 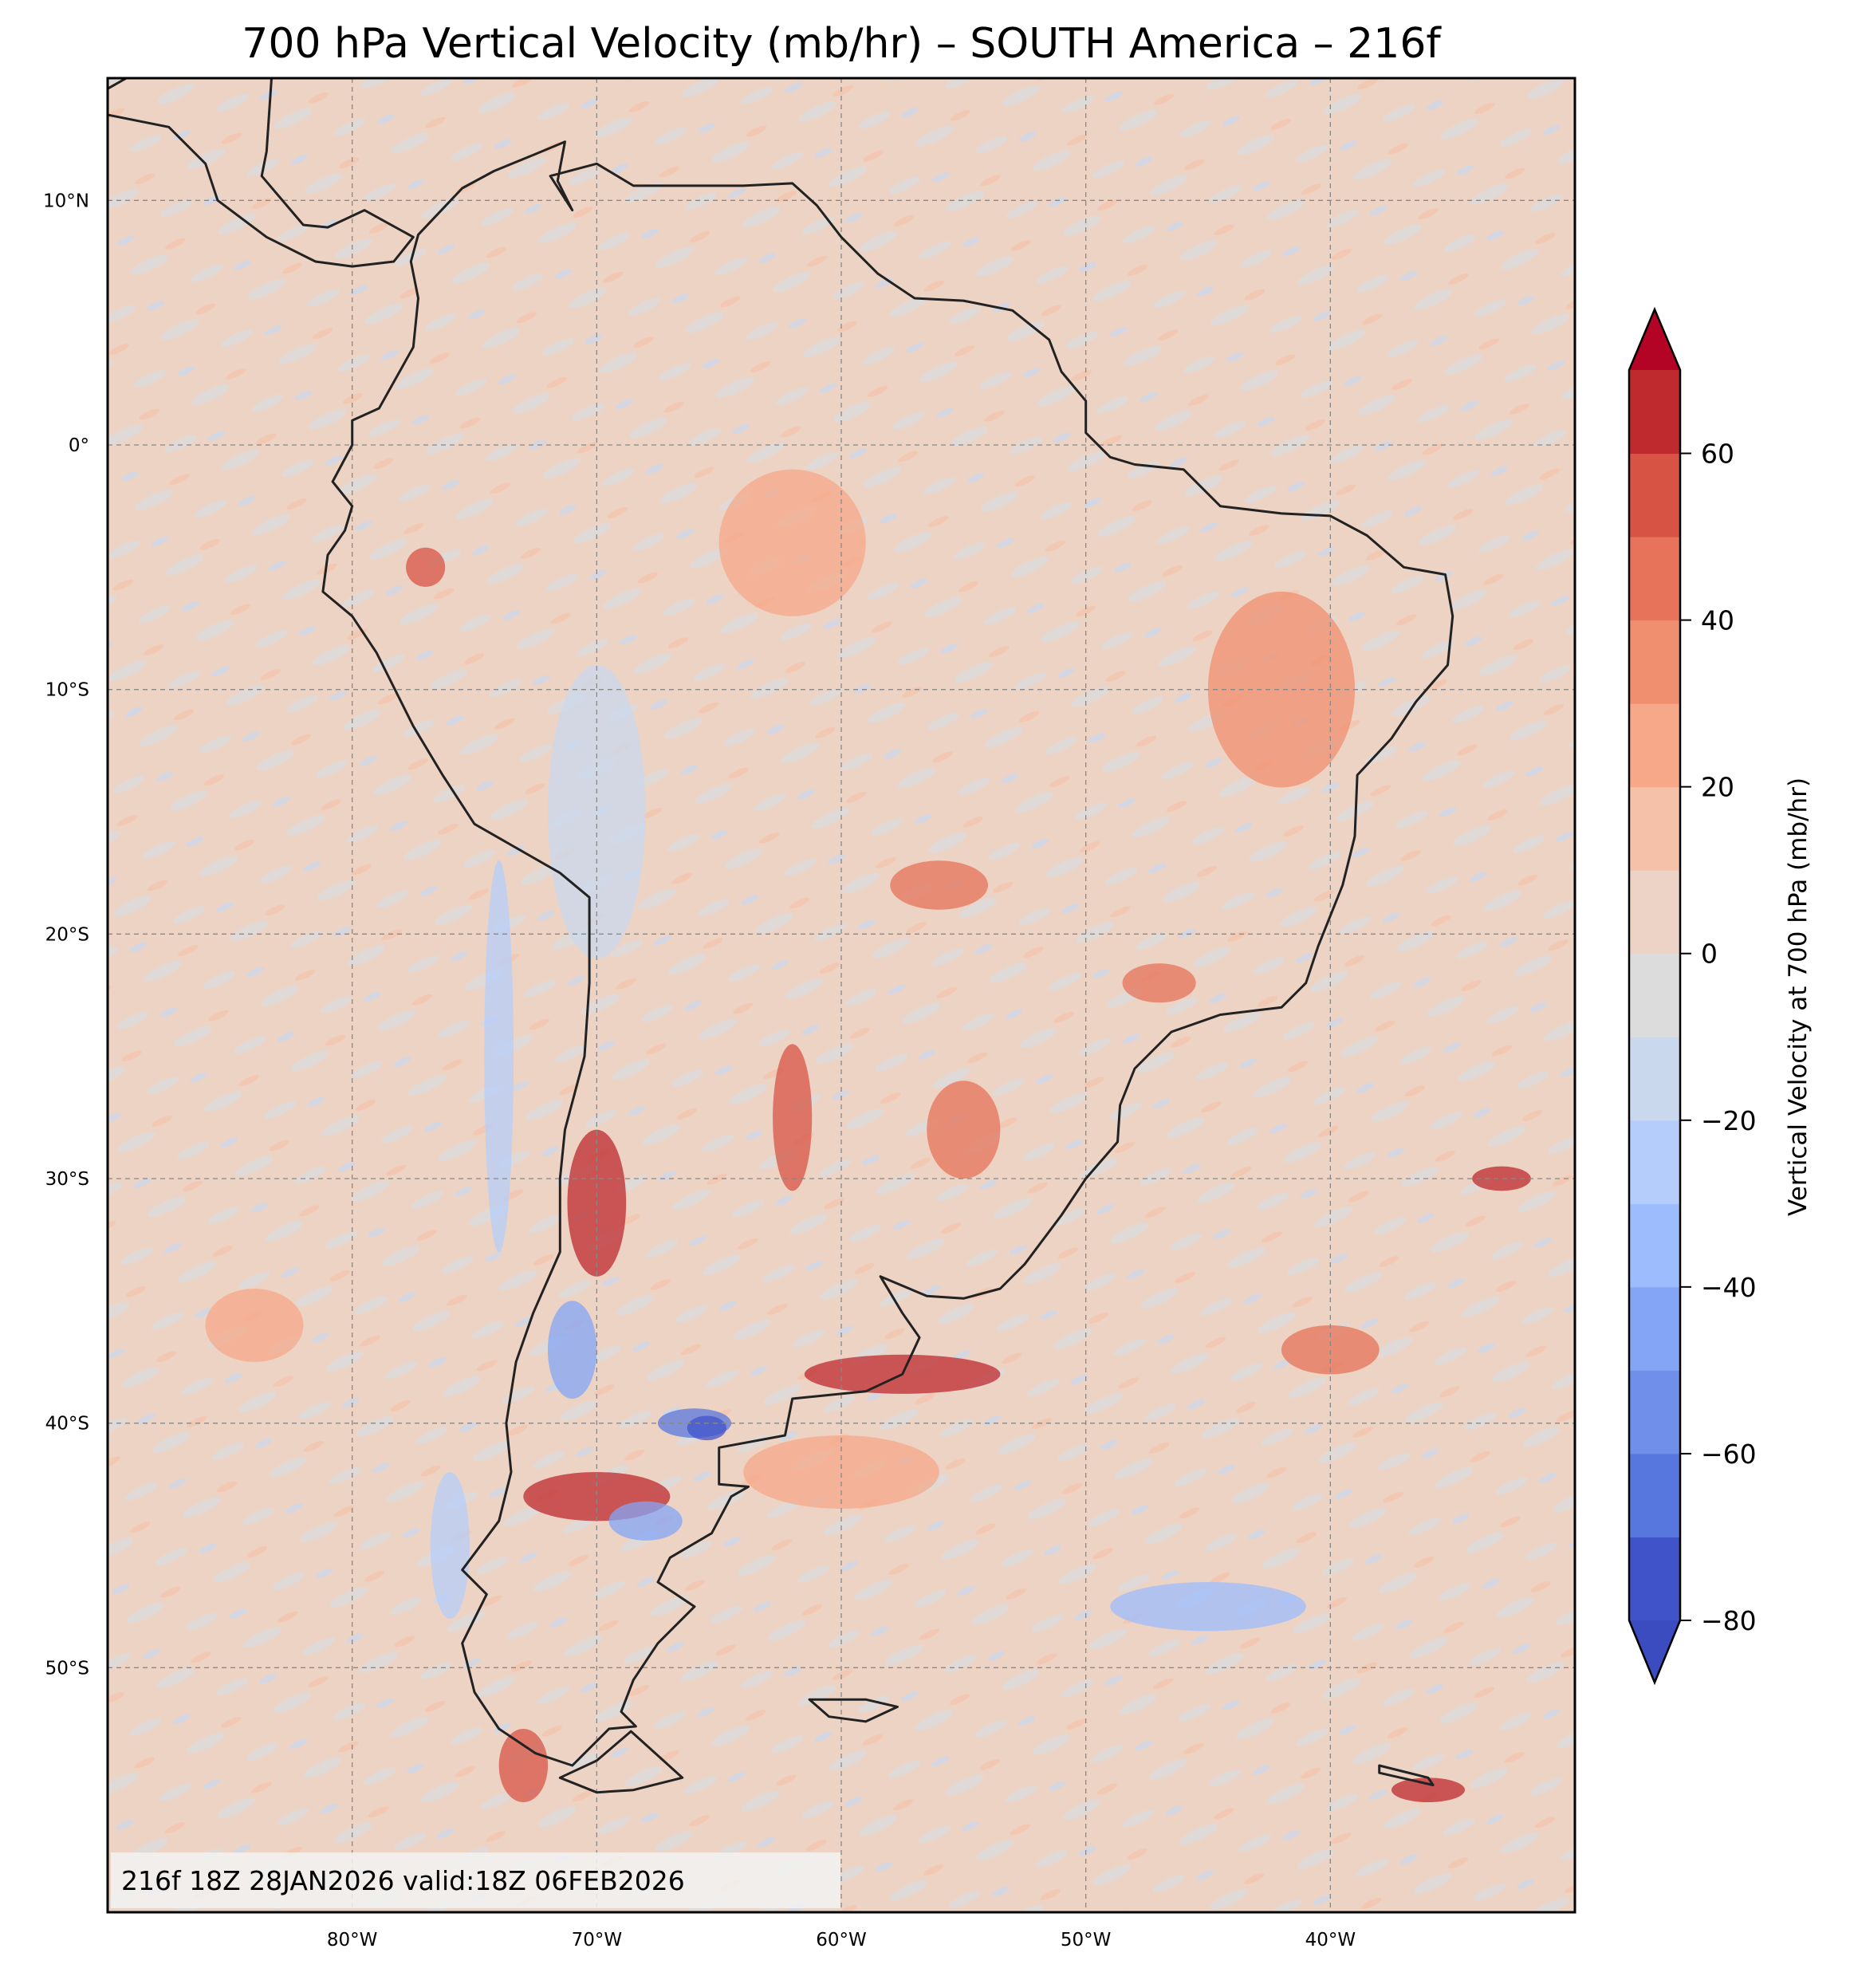 What do you see at coordinates (842, 1940) in the screenshot?
I see `lon-tick-label: 60°W` at bounding box center [842, 1940].